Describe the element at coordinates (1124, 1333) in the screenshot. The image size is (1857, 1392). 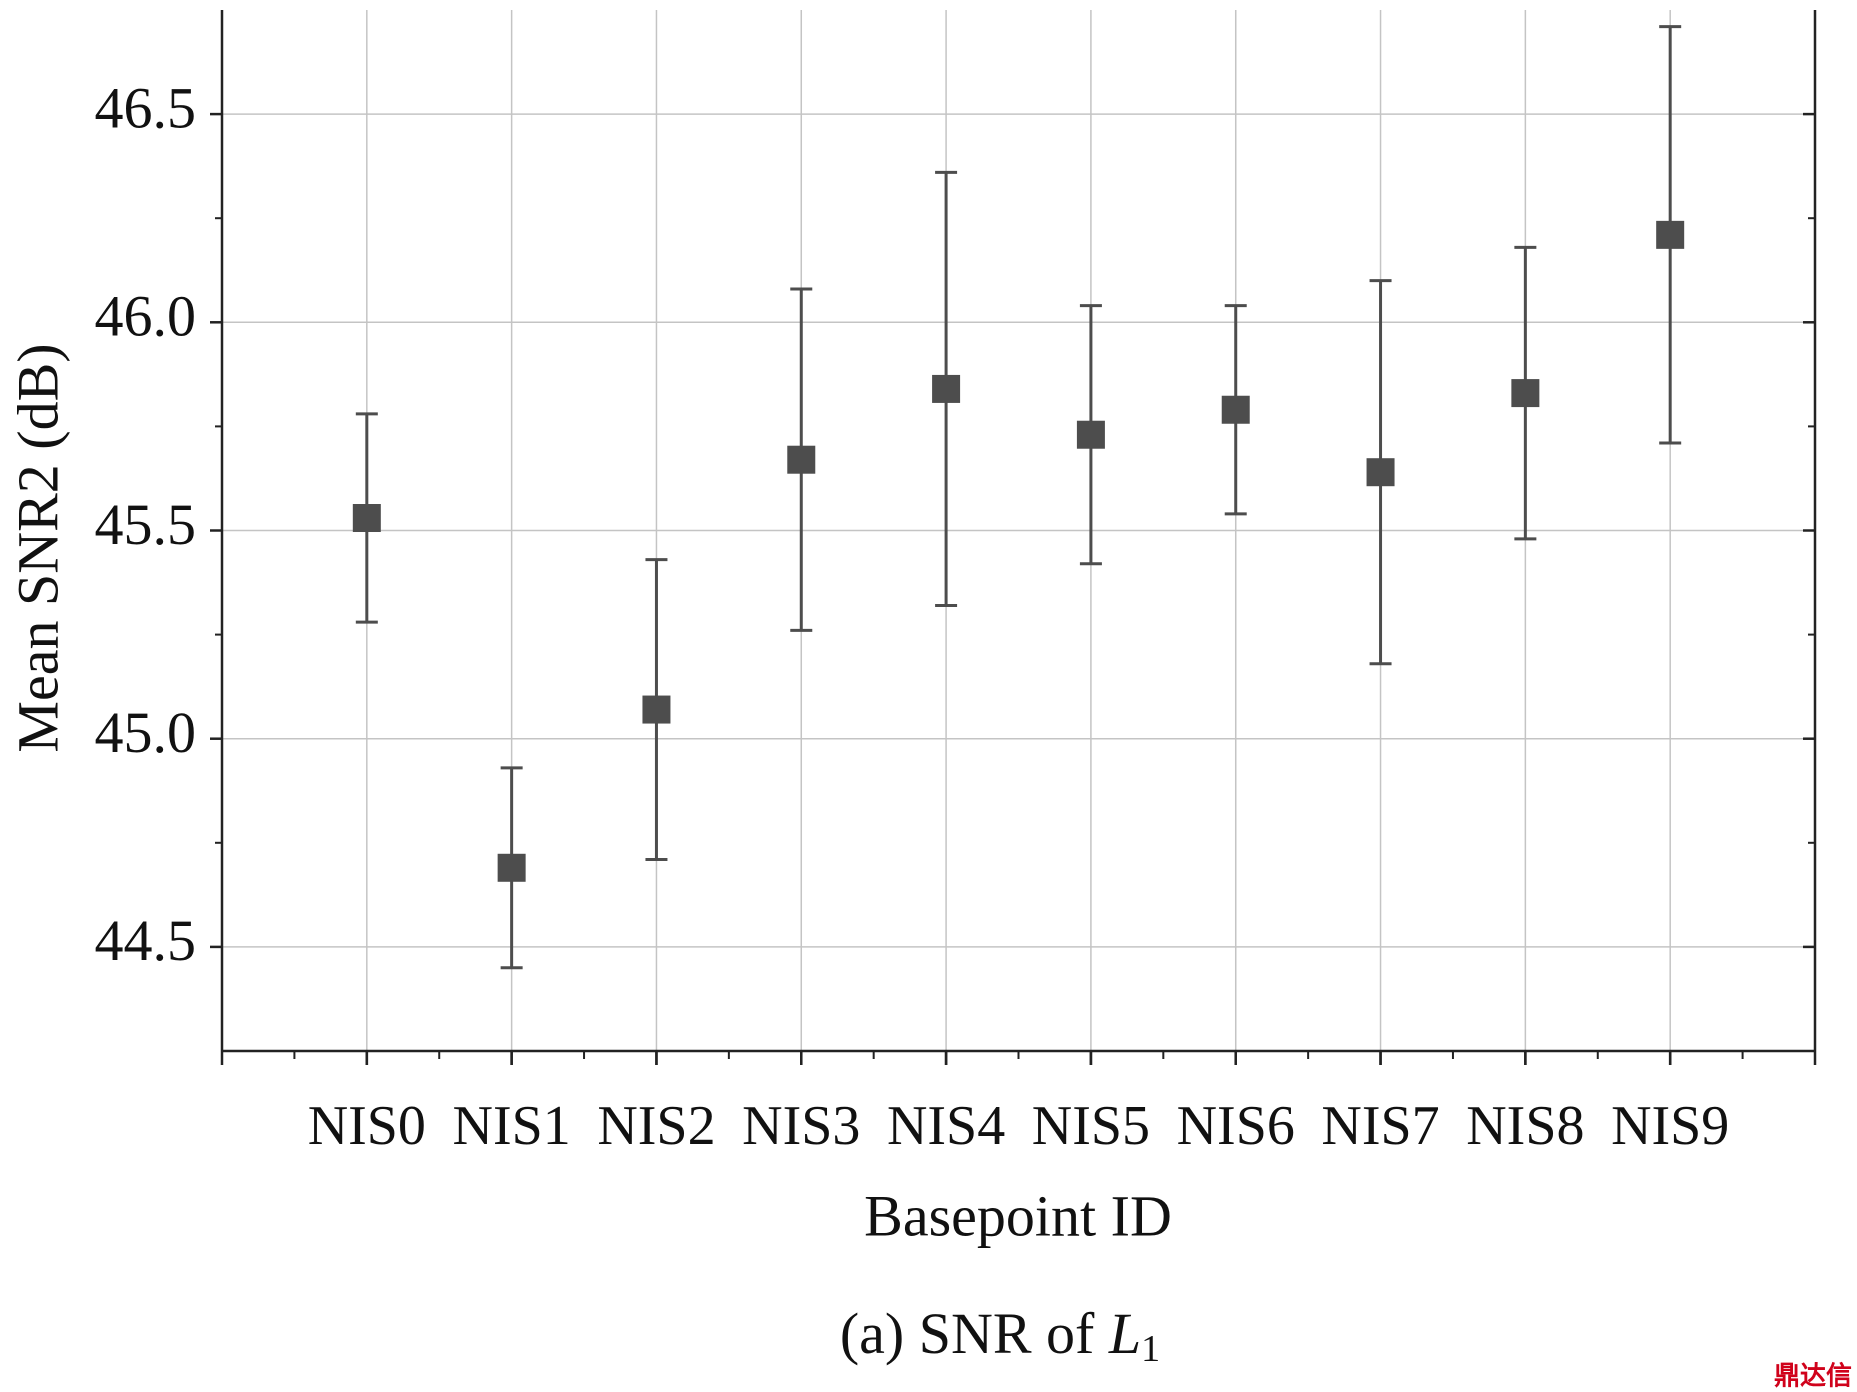
I see `caption-variable: L` at that location.